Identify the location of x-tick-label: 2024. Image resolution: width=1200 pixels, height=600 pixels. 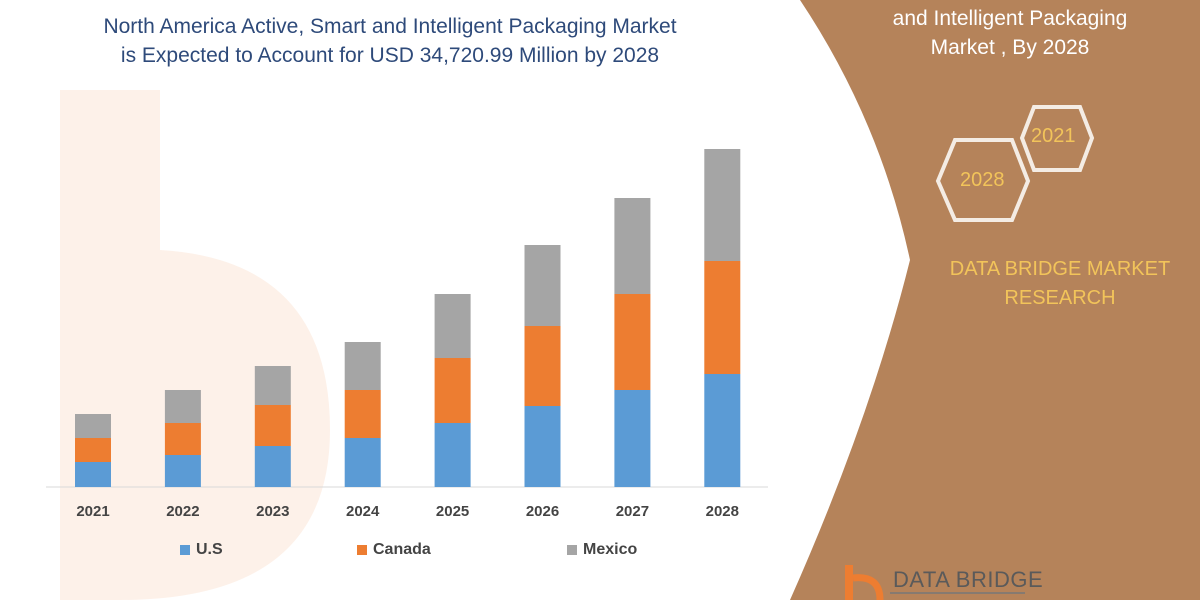
(363, 511).